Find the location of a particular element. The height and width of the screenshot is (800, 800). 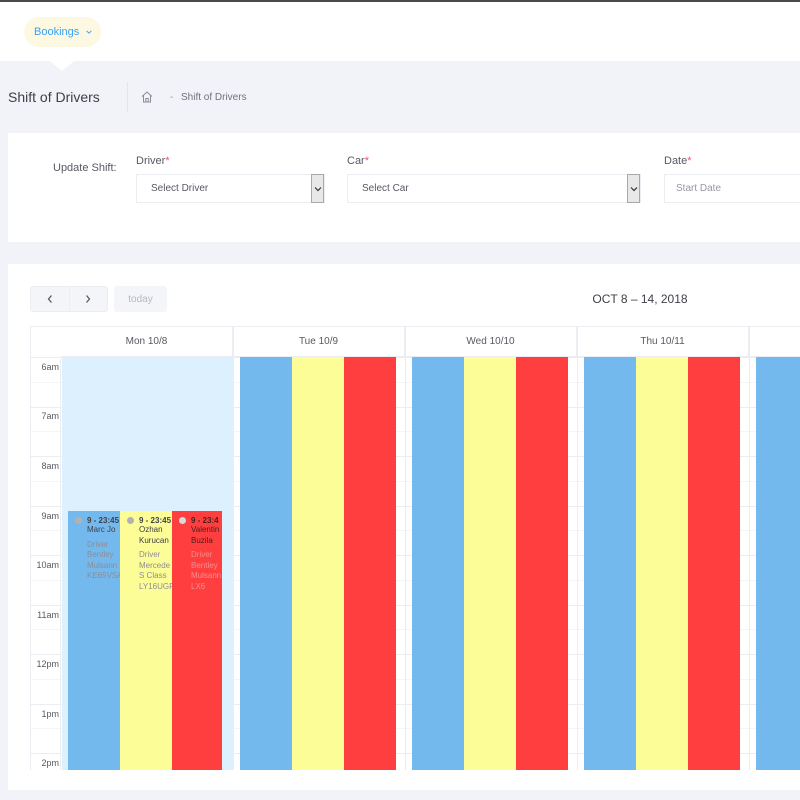

page-title: Shift of Drivers is located at coordinates (54, 97).